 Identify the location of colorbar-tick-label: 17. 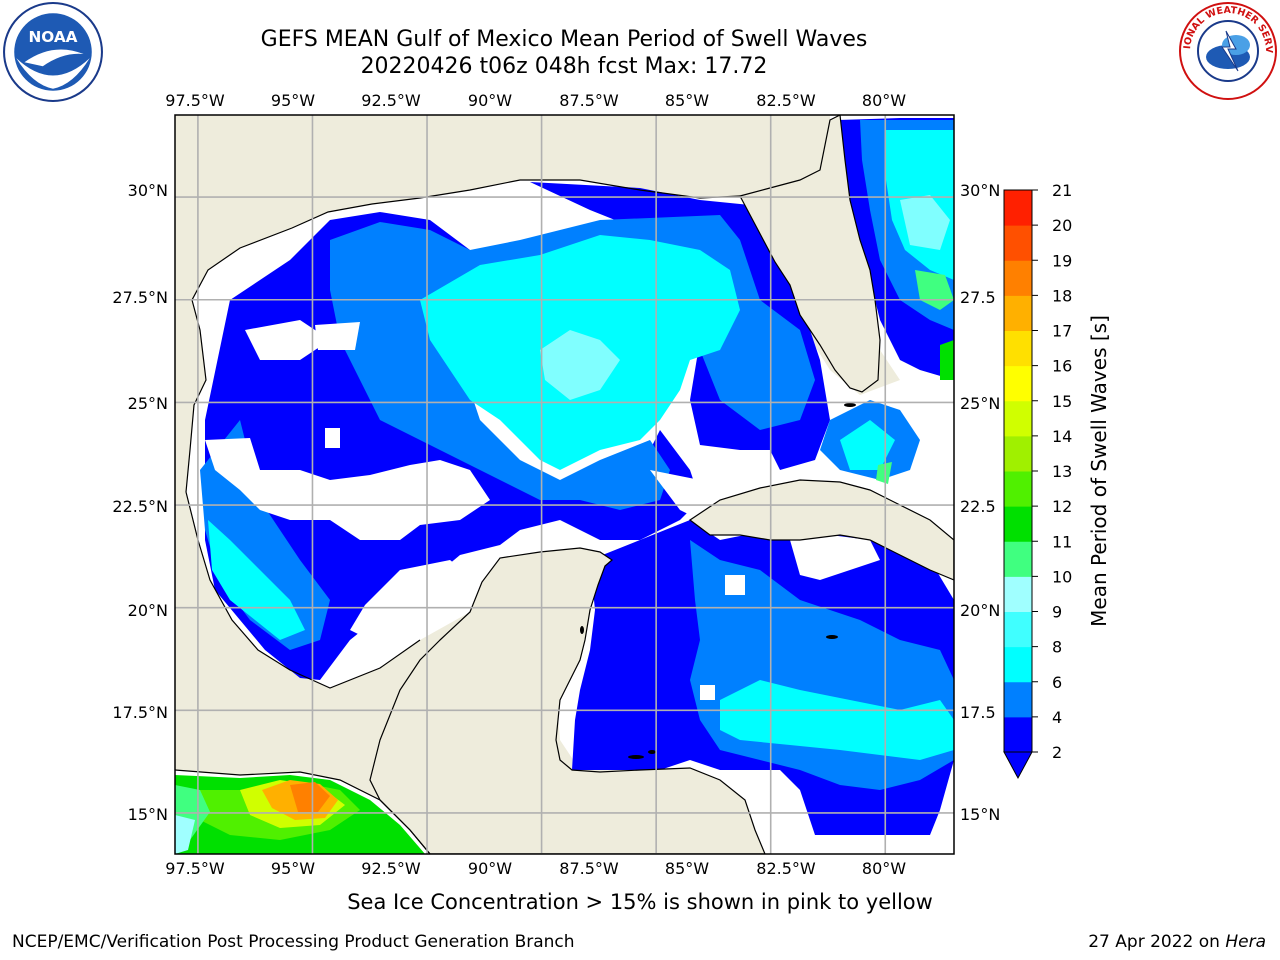
(1062, 331).